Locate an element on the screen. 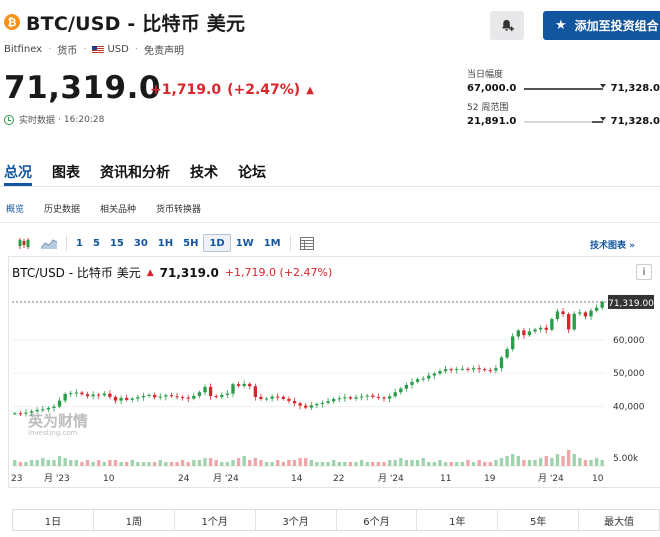 The image size is (660, 537). quote-time: 16:20:28 is located at coordinates (84, 119).